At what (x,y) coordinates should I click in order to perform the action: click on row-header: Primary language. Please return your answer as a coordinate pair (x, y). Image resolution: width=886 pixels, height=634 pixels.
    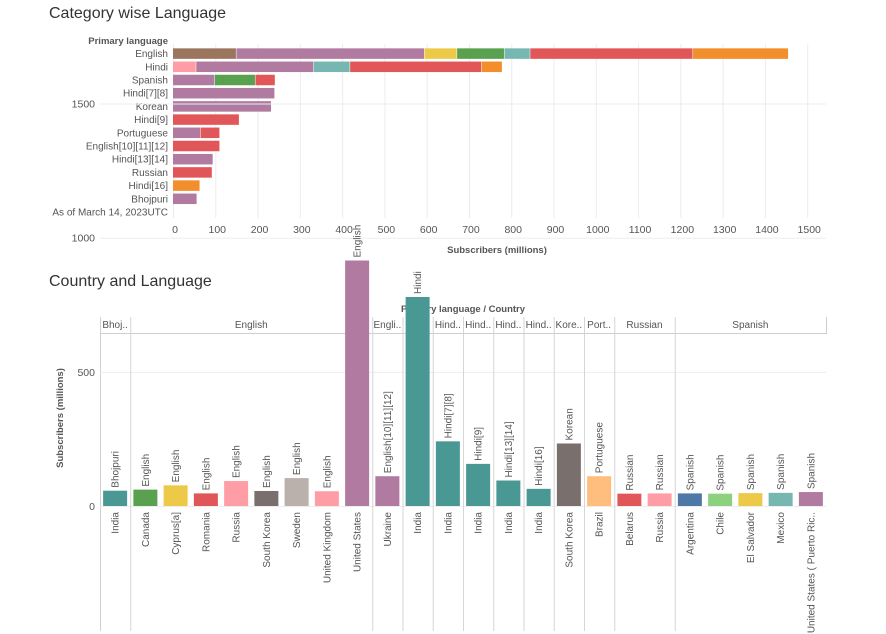
    Looking at the image, I should click on (128, 41).